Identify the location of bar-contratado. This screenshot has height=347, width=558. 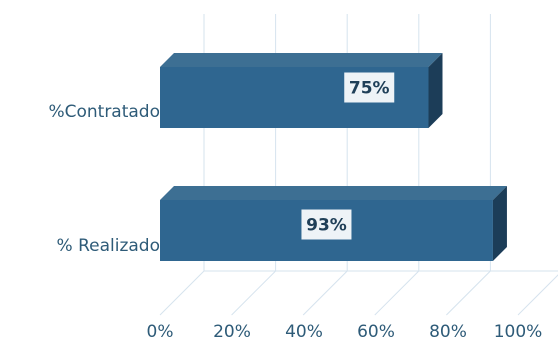
(301, 90).